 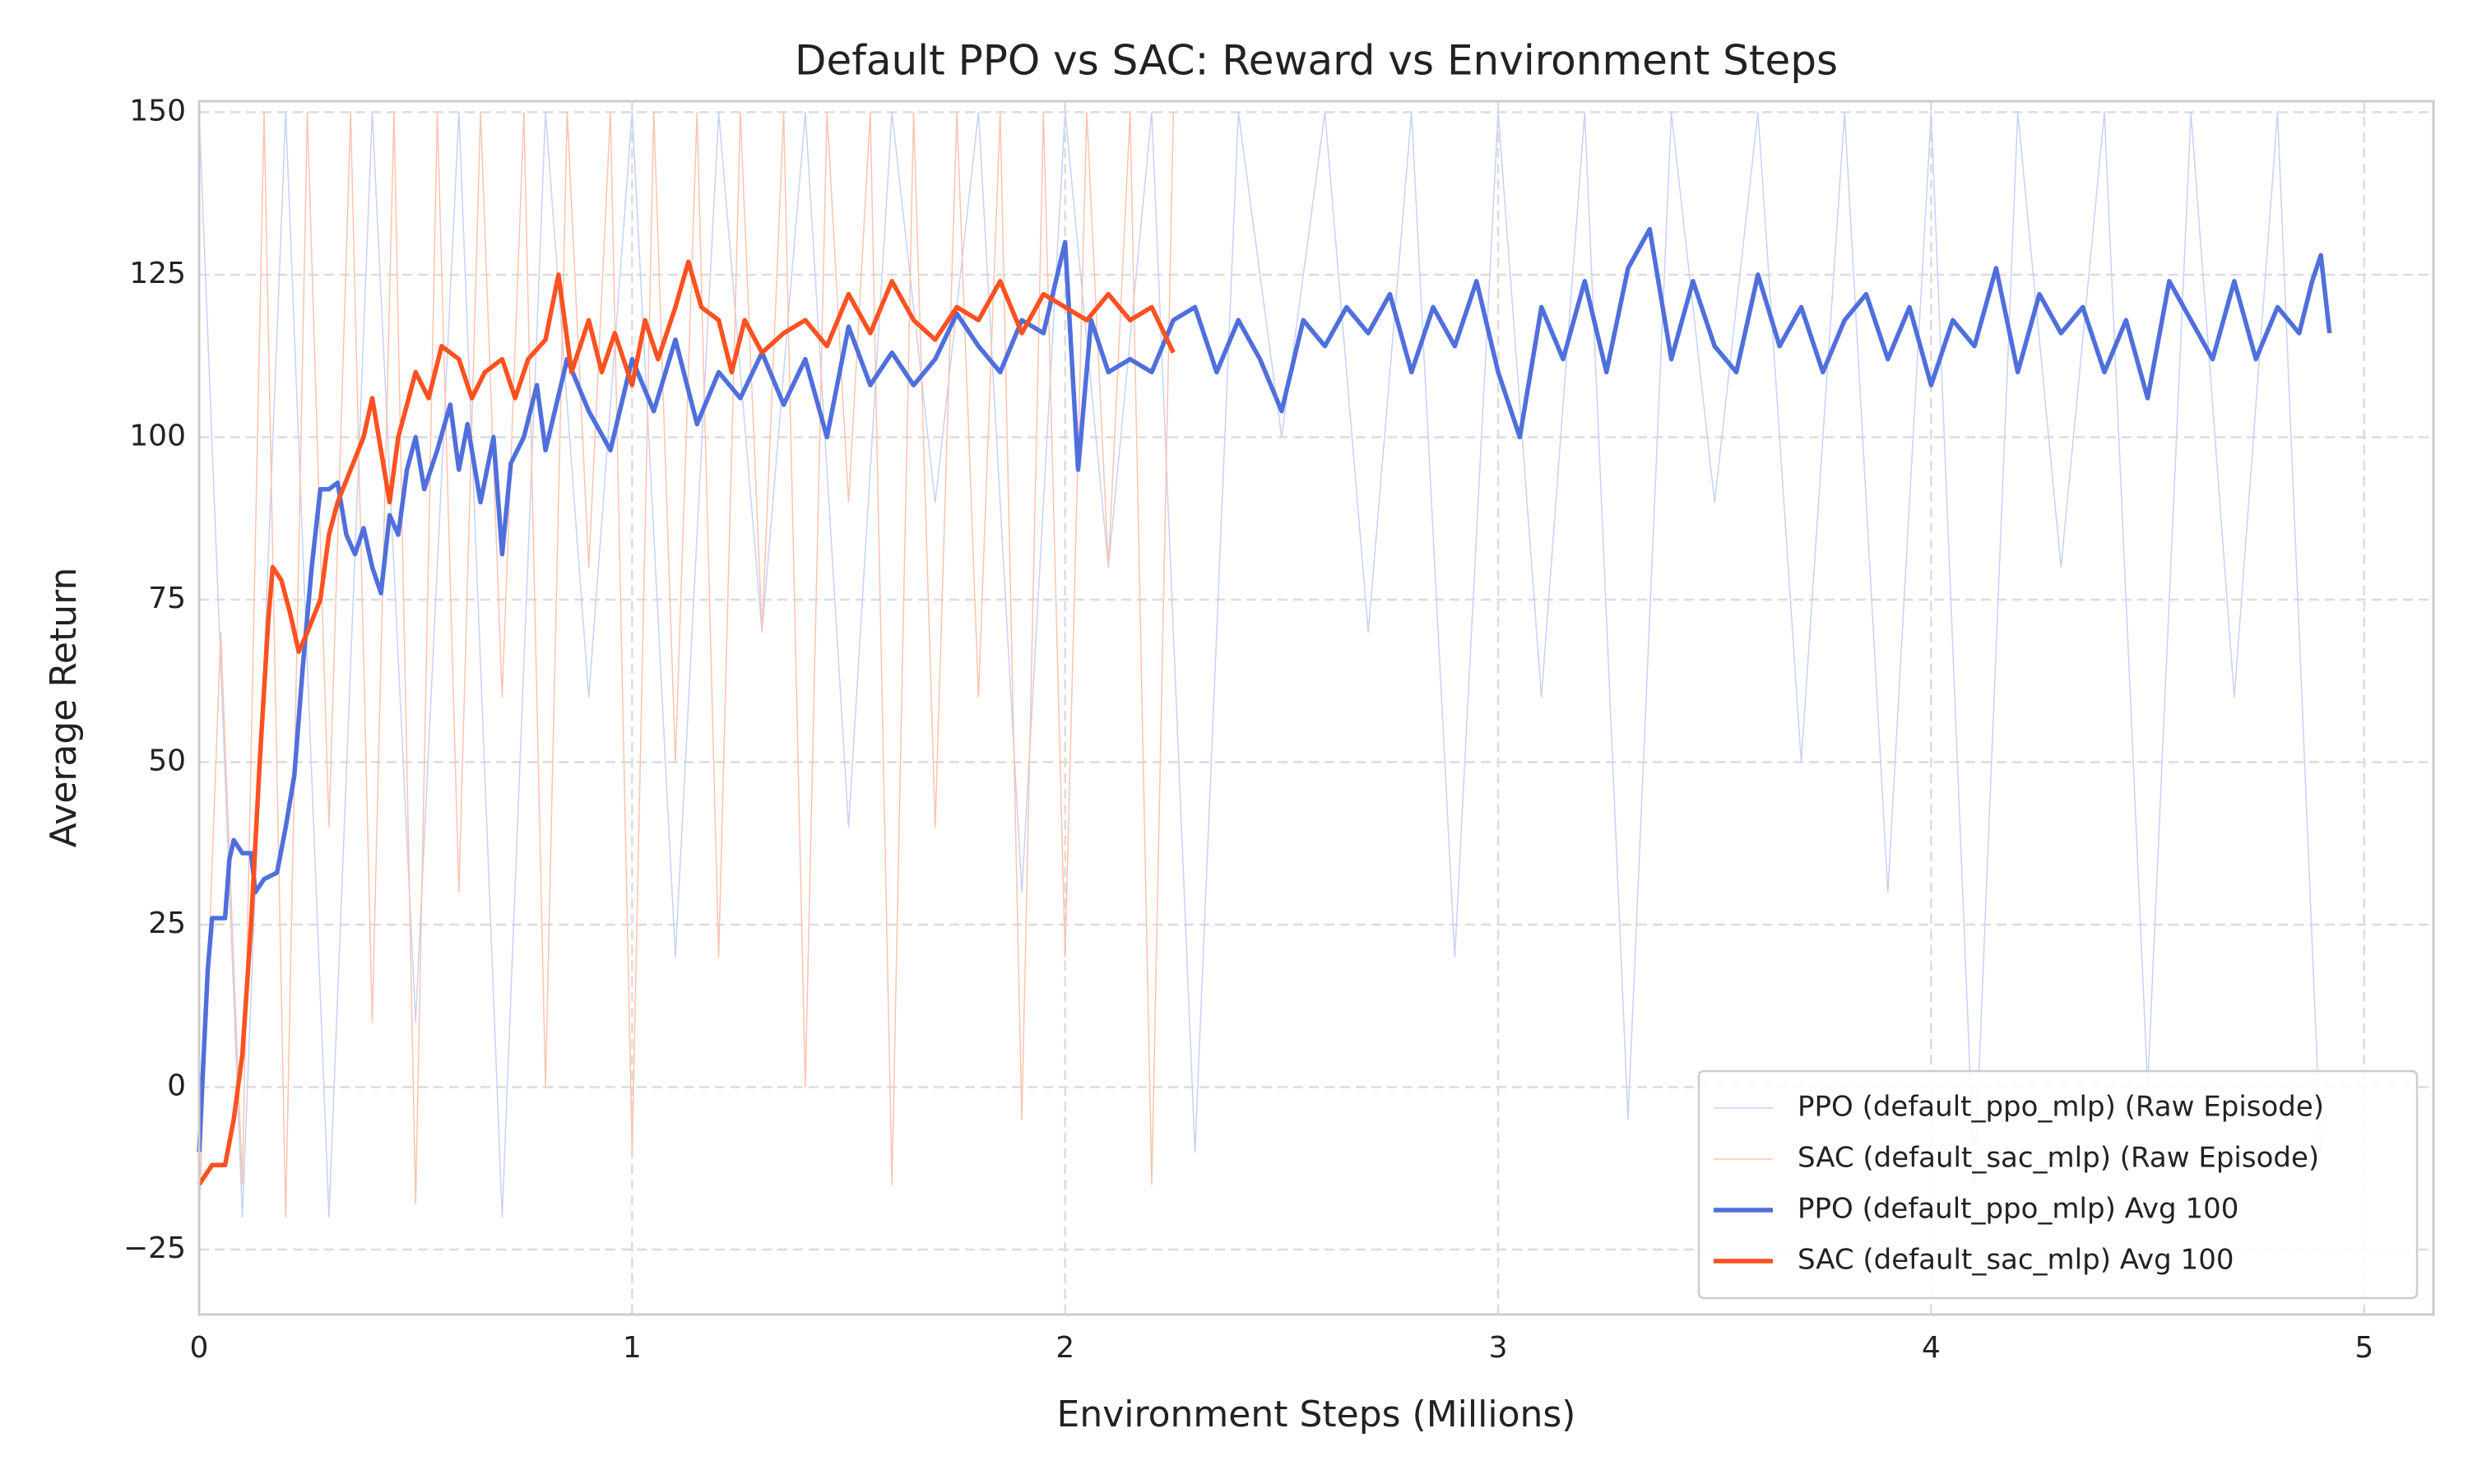 I want to click on x-tick-label: 3, so click(x=1498, y=1348).